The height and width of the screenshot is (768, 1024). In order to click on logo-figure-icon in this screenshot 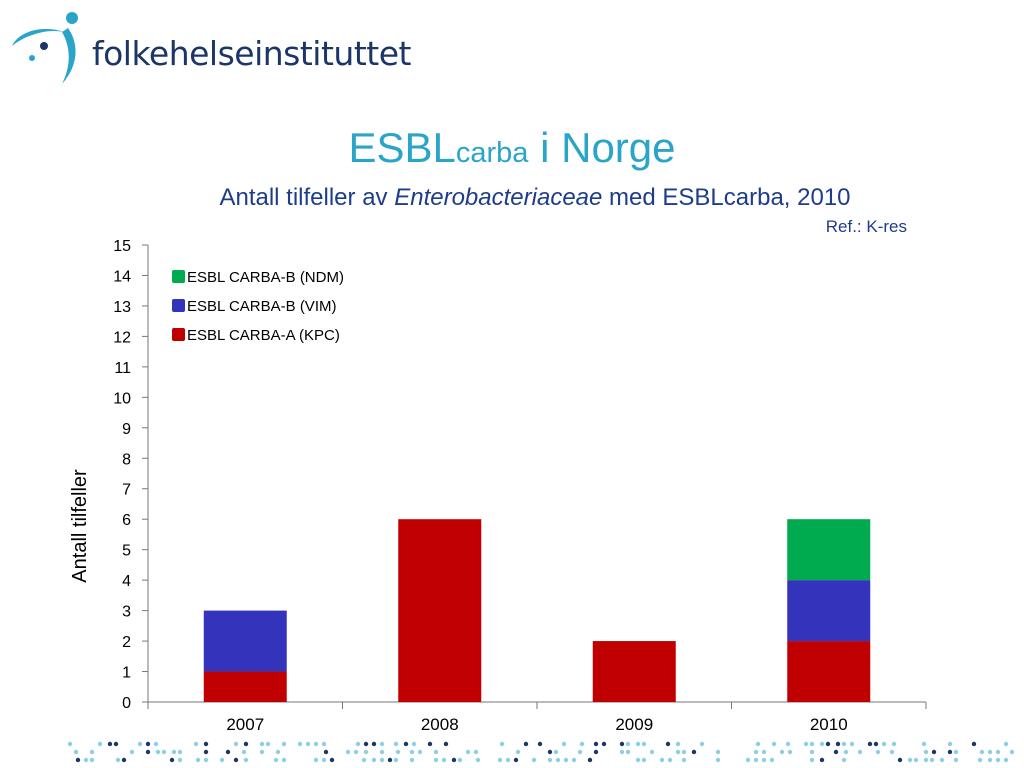, I will do `click(45, 48)`.